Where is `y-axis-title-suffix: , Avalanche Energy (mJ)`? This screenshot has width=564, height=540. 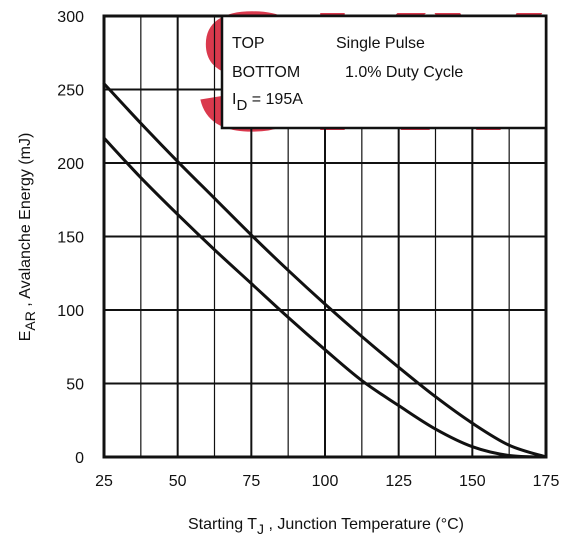
y-axis-title-suffix: , Avalanche Energy (mJ) is located at coordinates (25, 222).